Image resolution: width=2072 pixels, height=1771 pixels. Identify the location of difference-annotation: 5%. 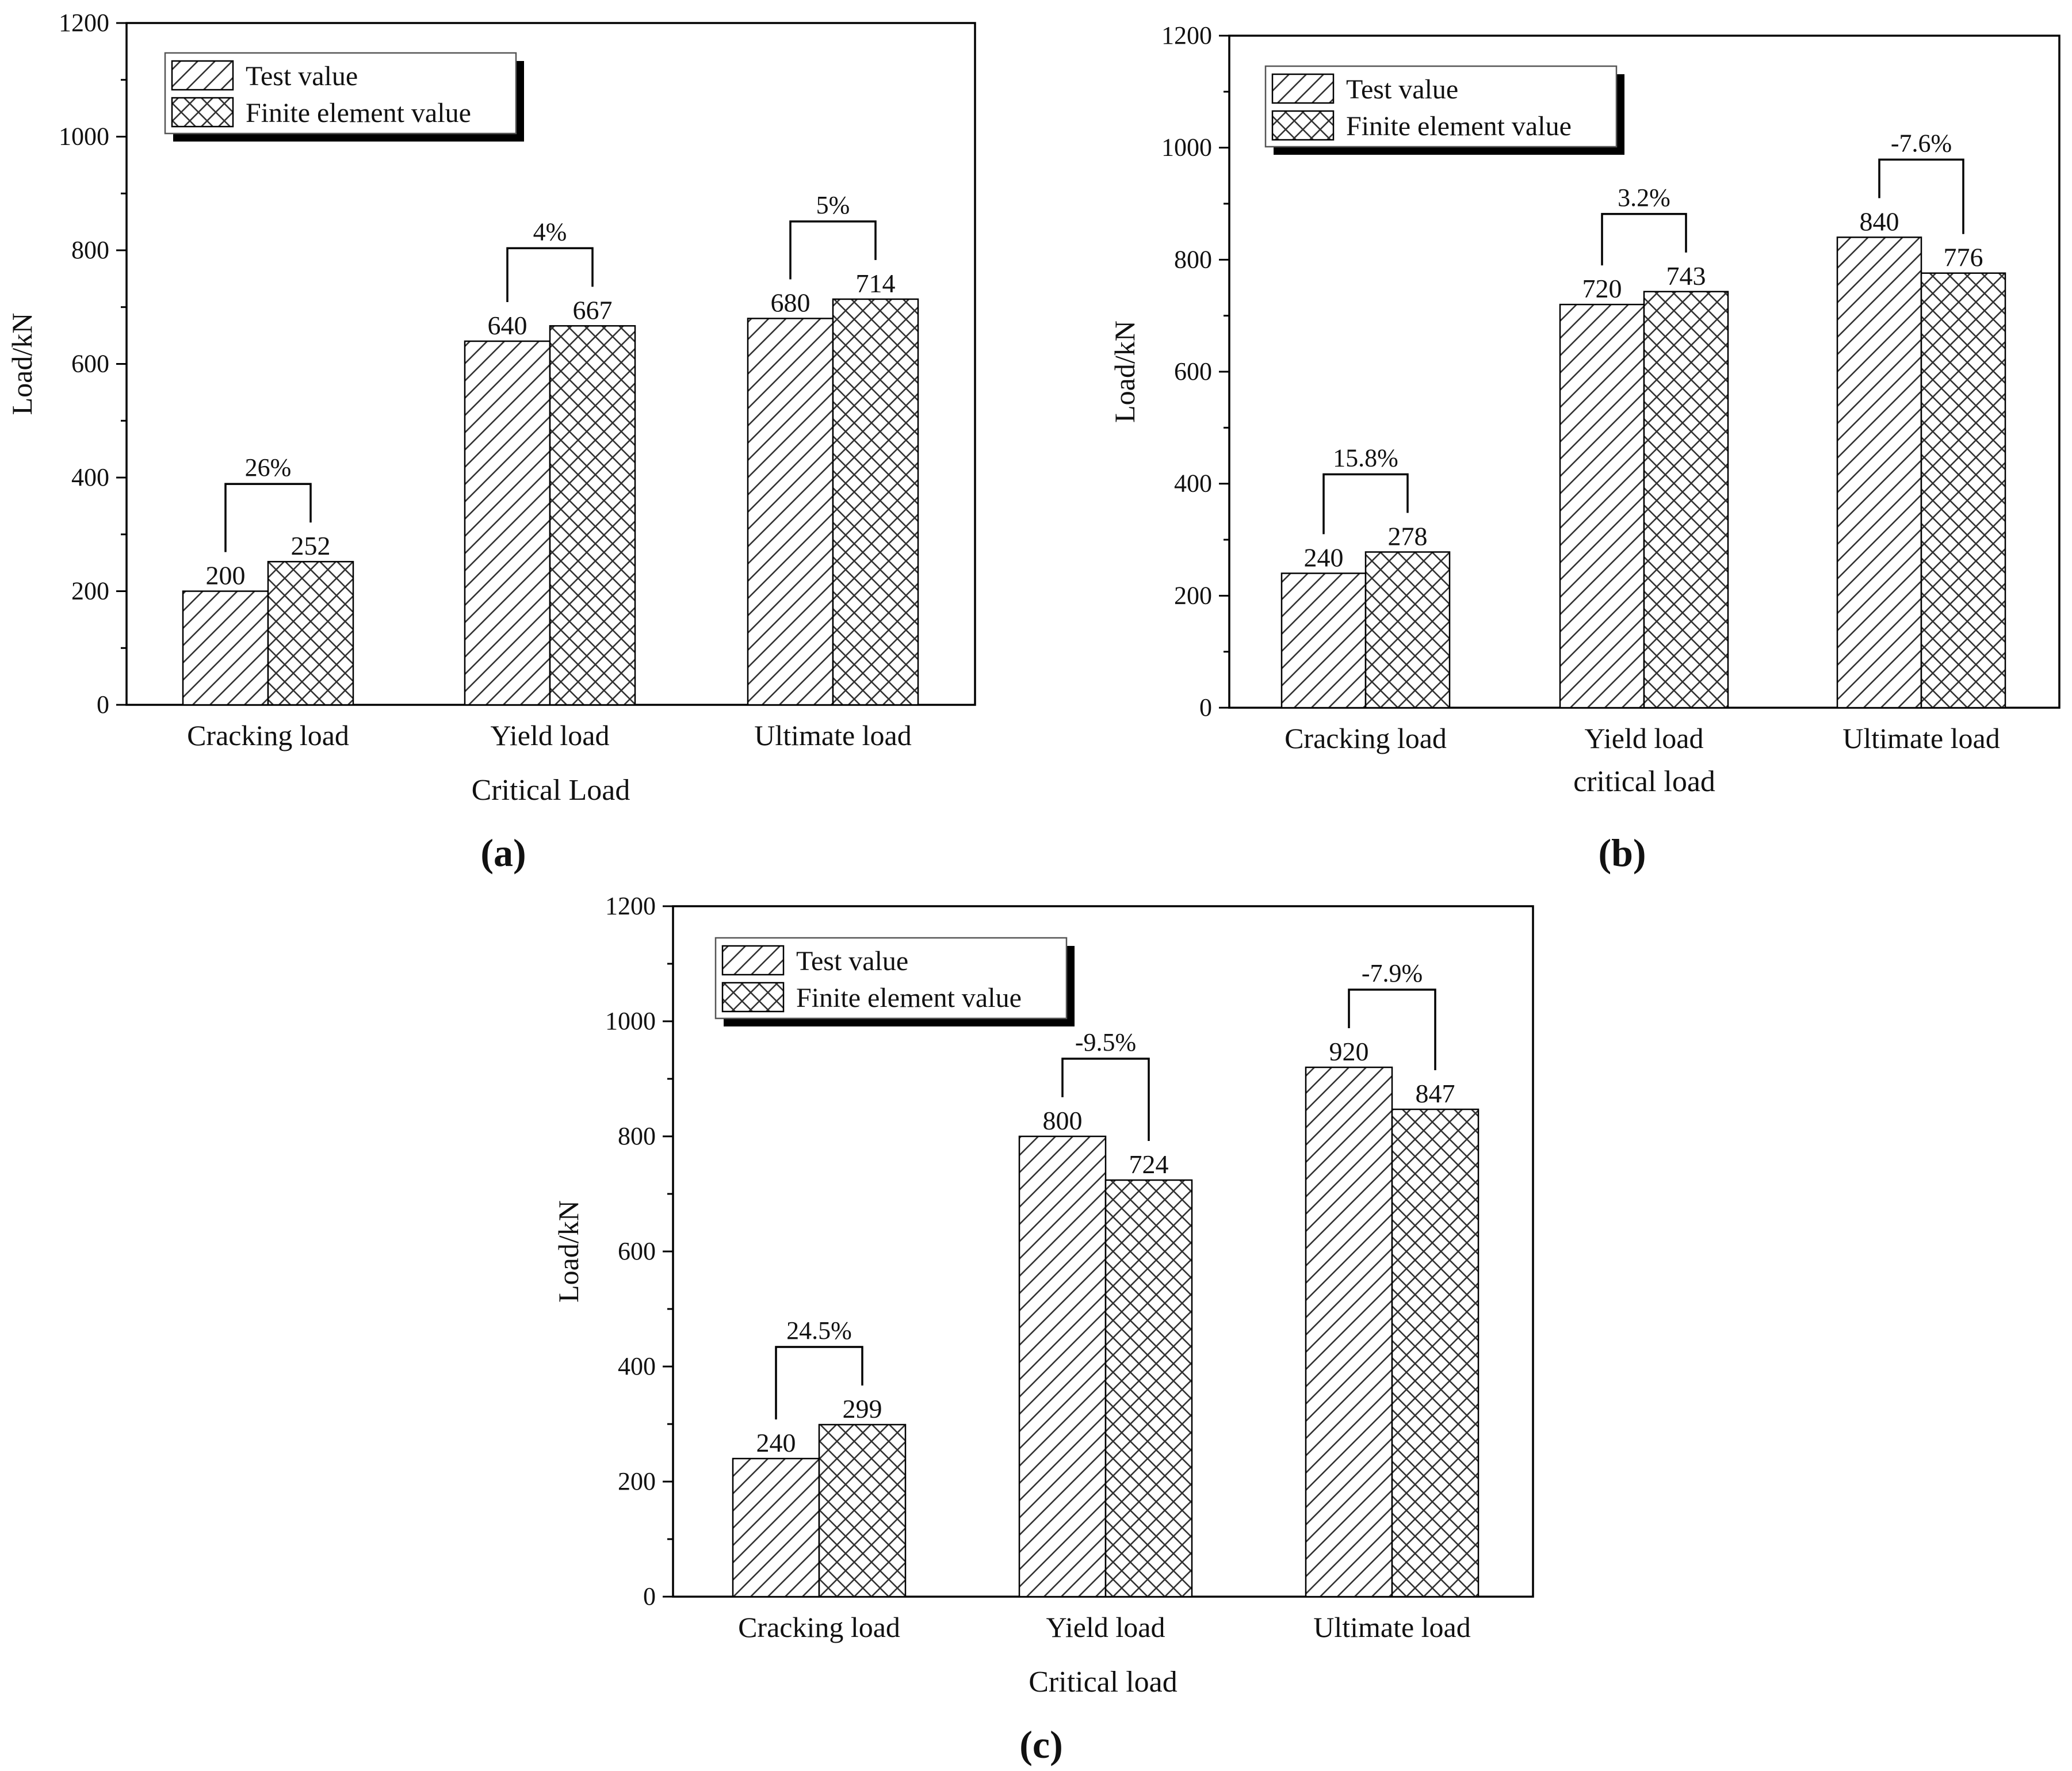
(833, 205).